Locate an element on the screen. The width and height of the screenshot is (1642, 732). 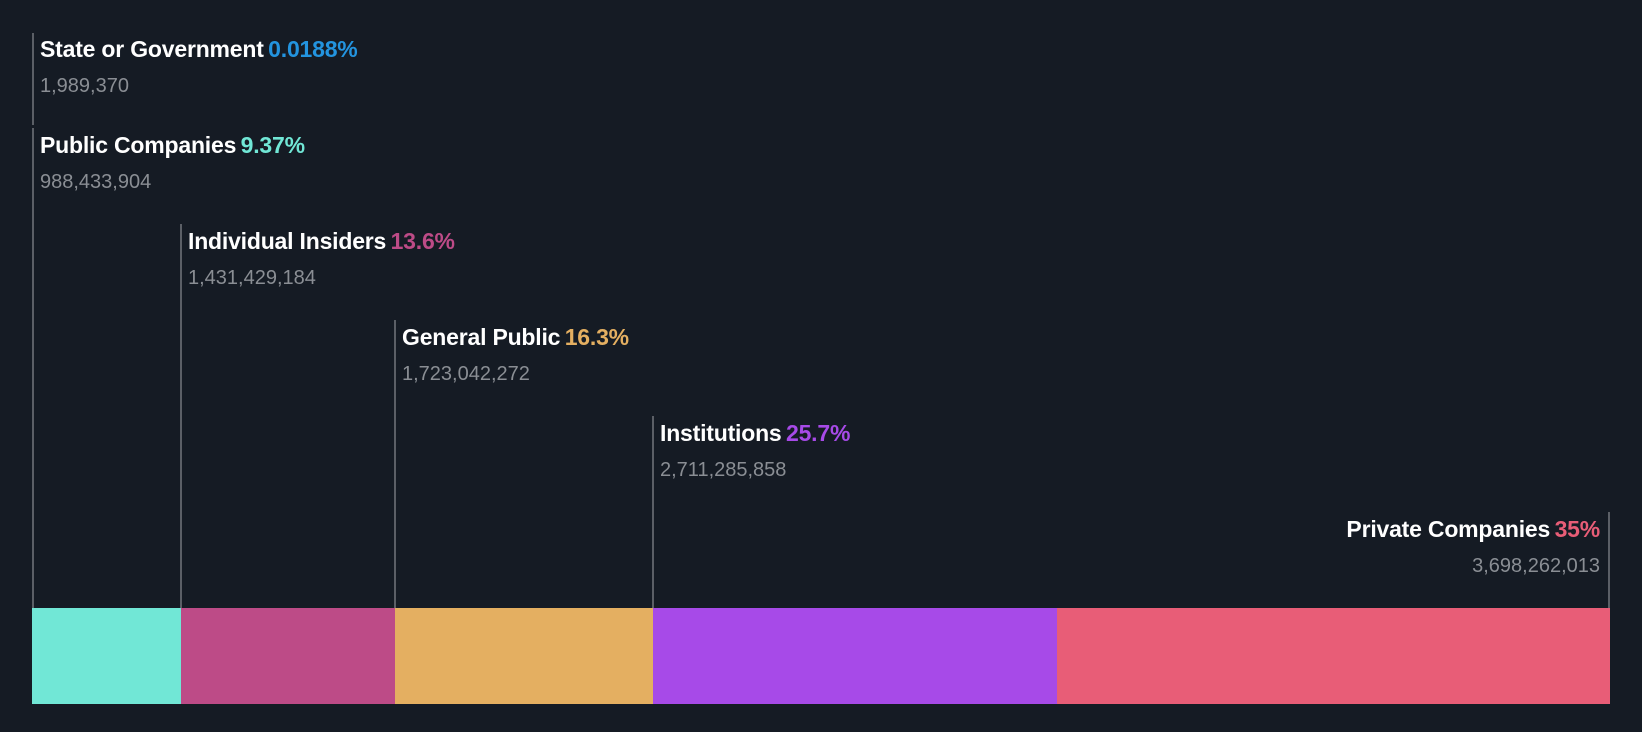
segment-percent: 13.6% is located at coordinates (422, 241).